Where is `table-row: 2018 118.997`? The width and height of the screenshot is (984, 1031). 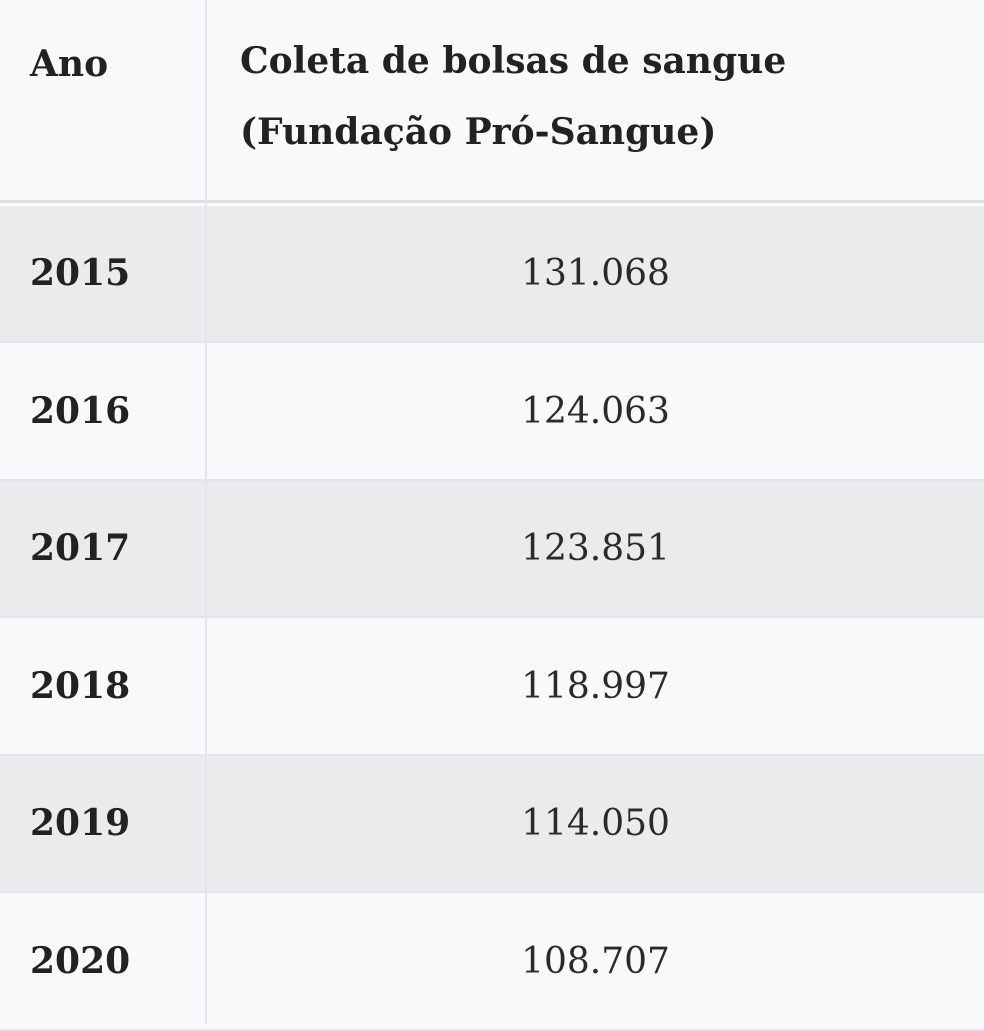
table-row: 2018 118.997 is located at coordinates (492, 687).